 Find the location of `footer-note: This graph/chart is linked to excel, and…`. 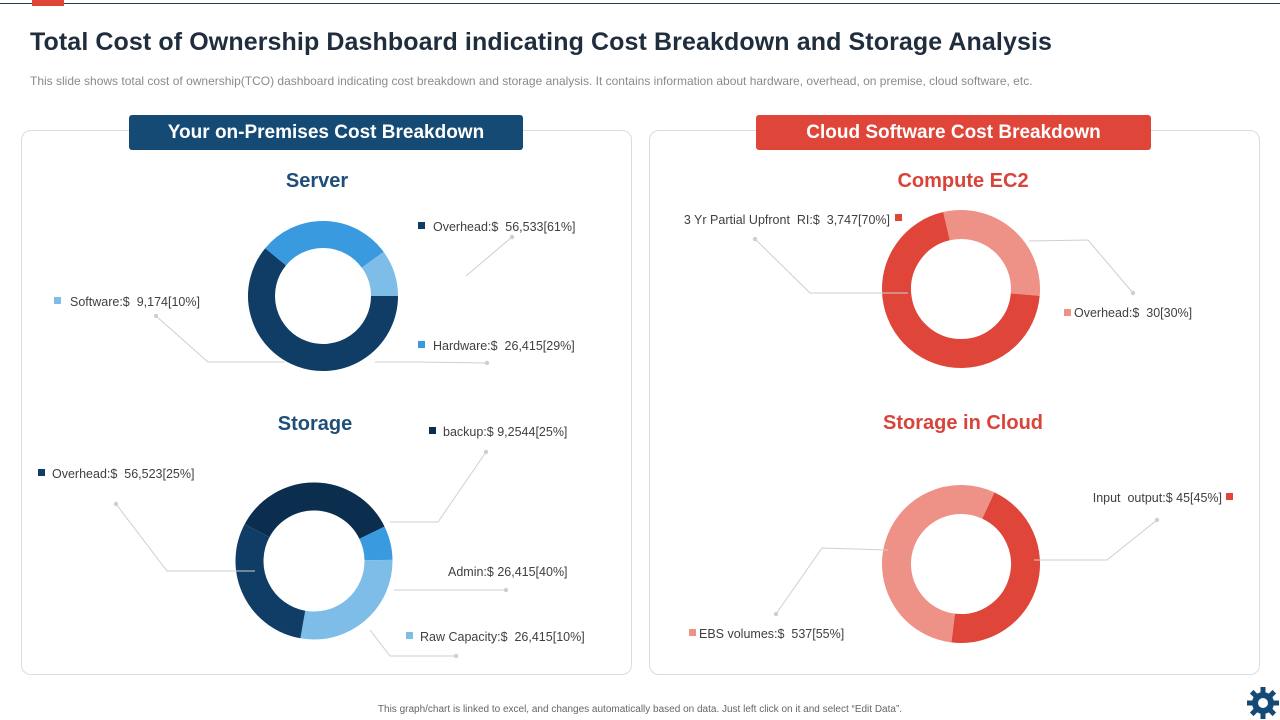

footer-note: This graph/chart is linked to excel, and… is located at coordinates (640, 709).